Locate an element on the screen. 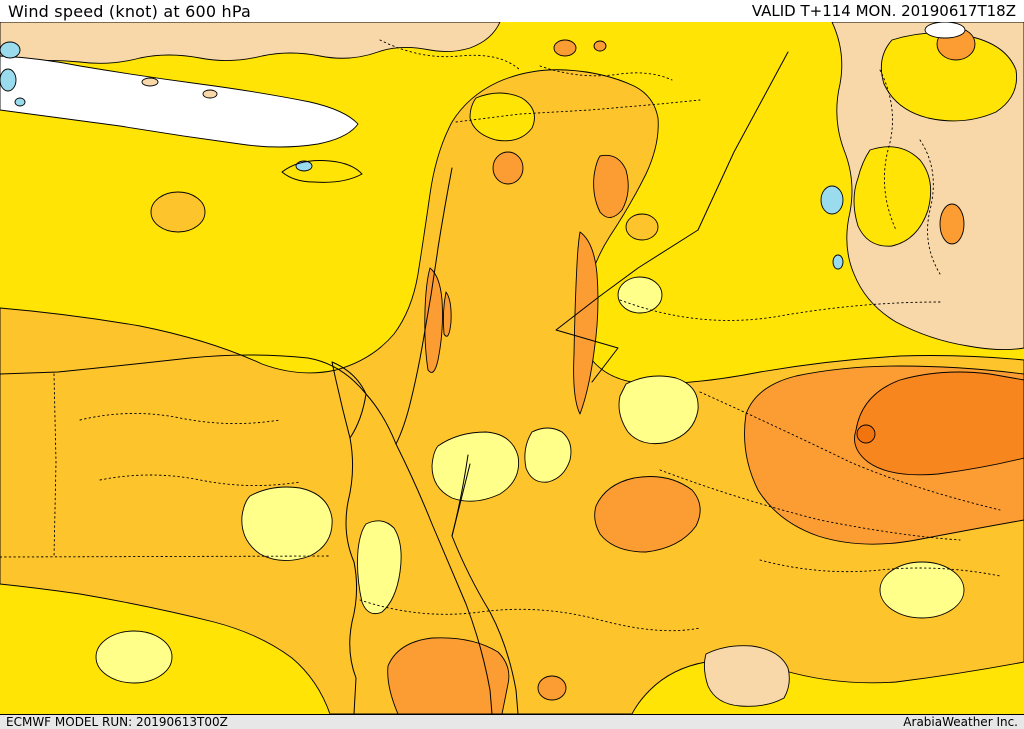  pale-patch-sinai is located at coordinates (475, 466).